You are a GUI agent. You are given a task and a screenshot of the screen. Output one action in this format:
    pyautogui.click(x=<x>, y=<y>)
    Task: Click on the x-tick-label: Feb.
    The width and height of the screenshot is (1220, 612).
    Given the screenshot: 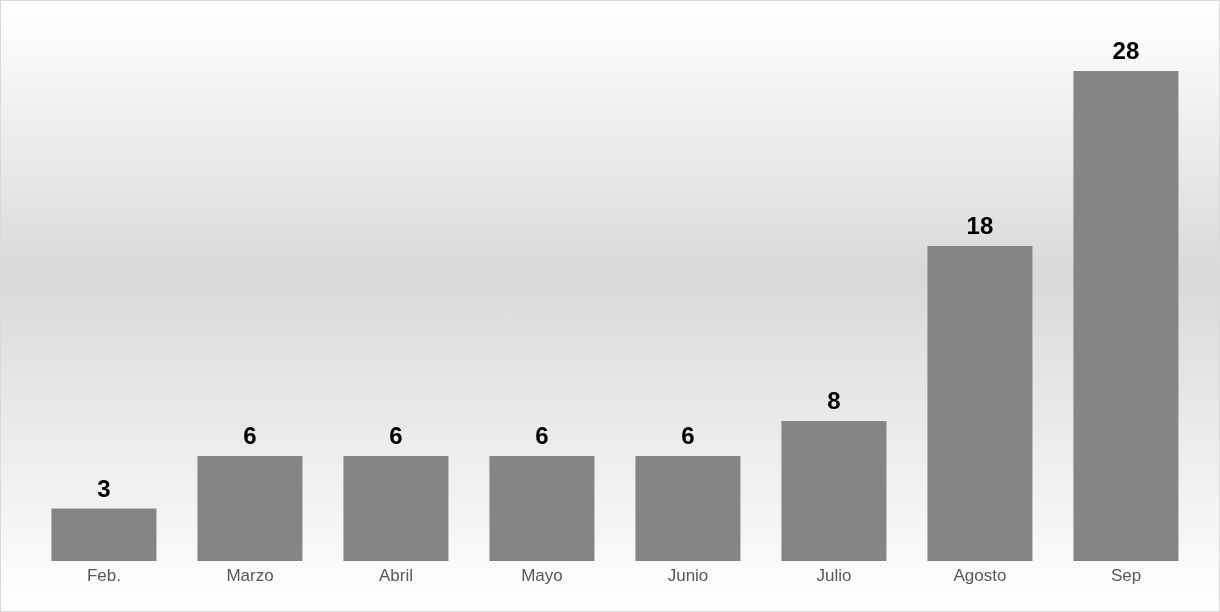 What is the action you would take?
    pyautogui.click(x=104, y=576)
    